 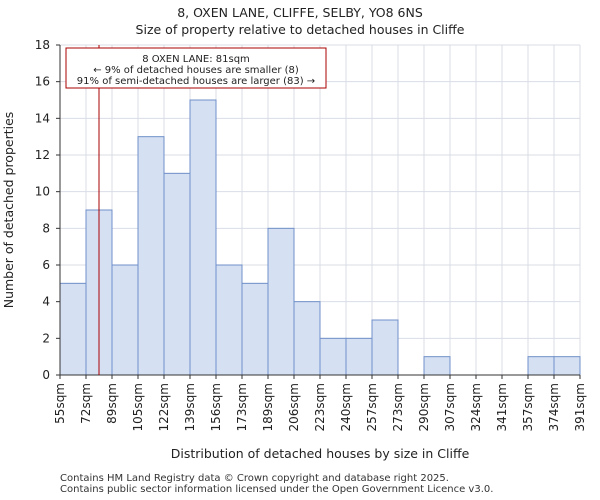 What do you see at coordinates (46, 375) in the screenshot?
I see `y-tick-label: 0` at bounding box center [46, 375].